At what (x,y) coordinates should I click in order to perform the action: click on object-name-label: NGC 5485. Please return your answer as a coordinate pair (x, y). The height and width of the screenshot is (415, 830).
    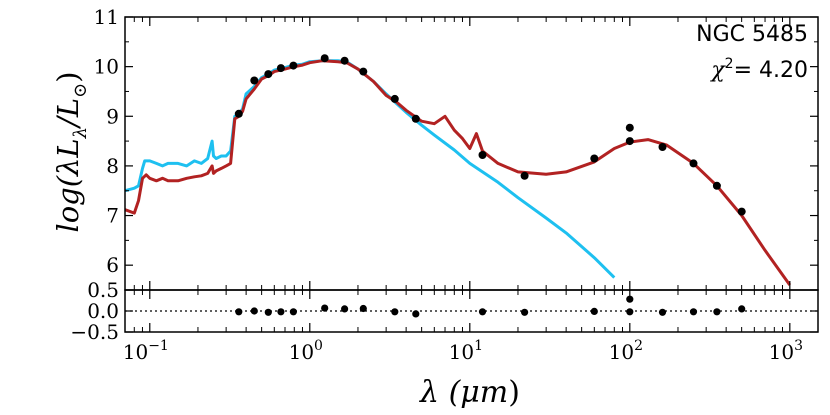
    Looking at the image, I should click on (752, 34).